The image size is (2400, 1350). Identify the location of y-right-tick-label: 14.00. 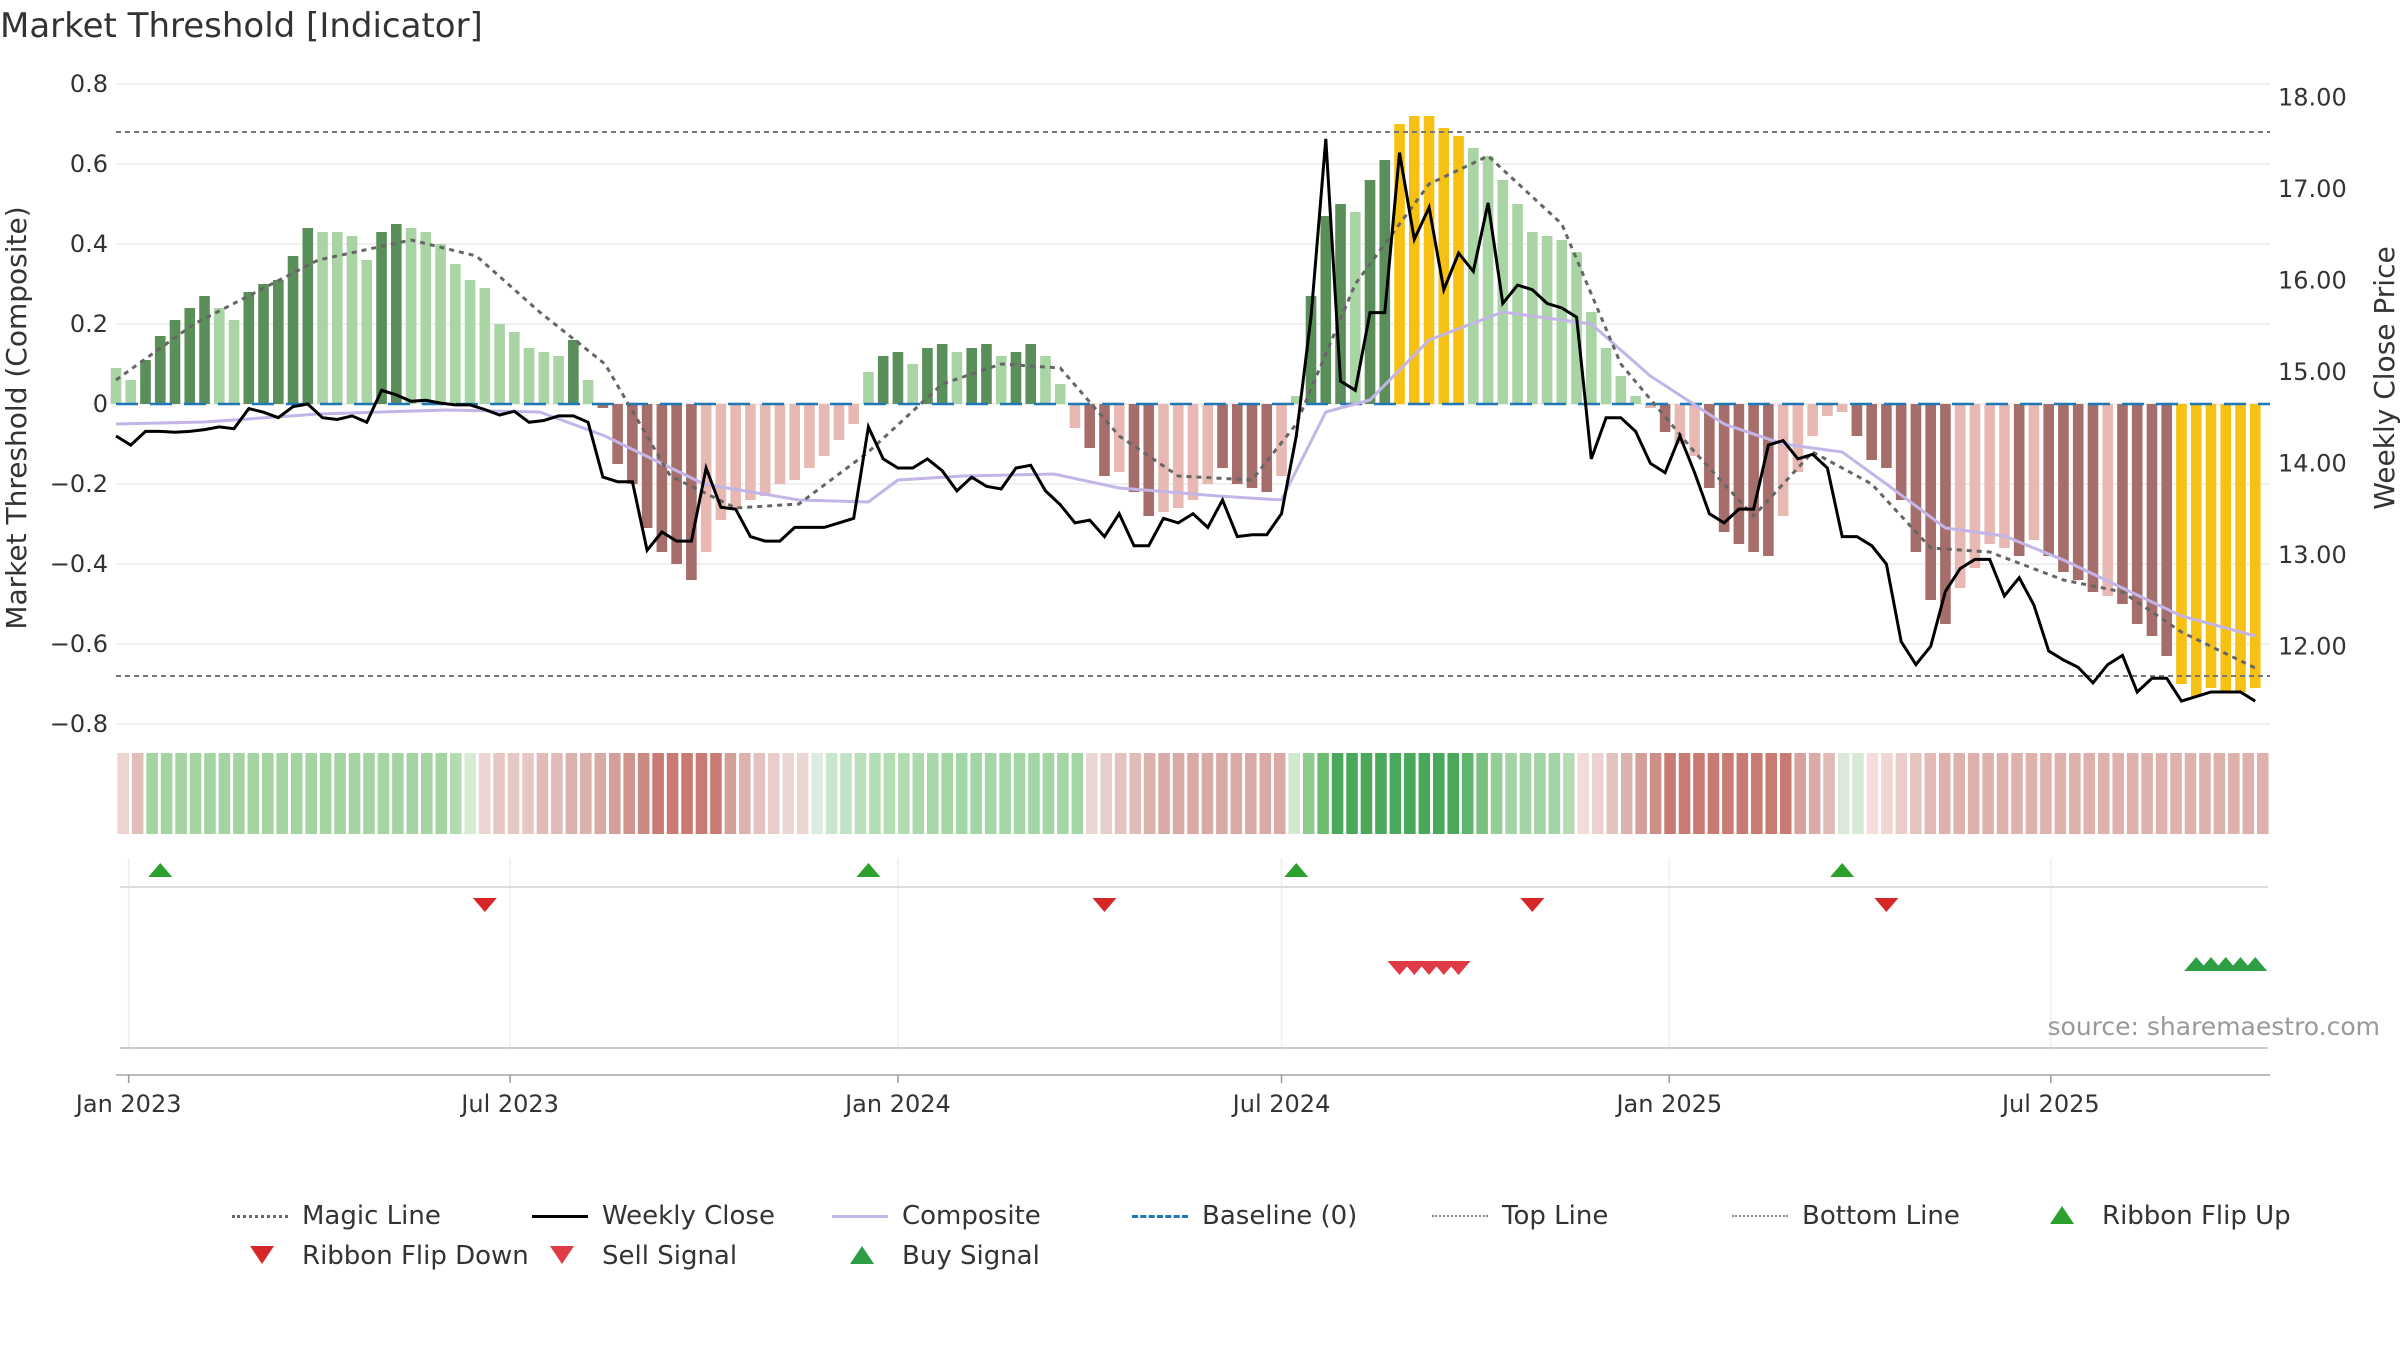
(2312, 463).